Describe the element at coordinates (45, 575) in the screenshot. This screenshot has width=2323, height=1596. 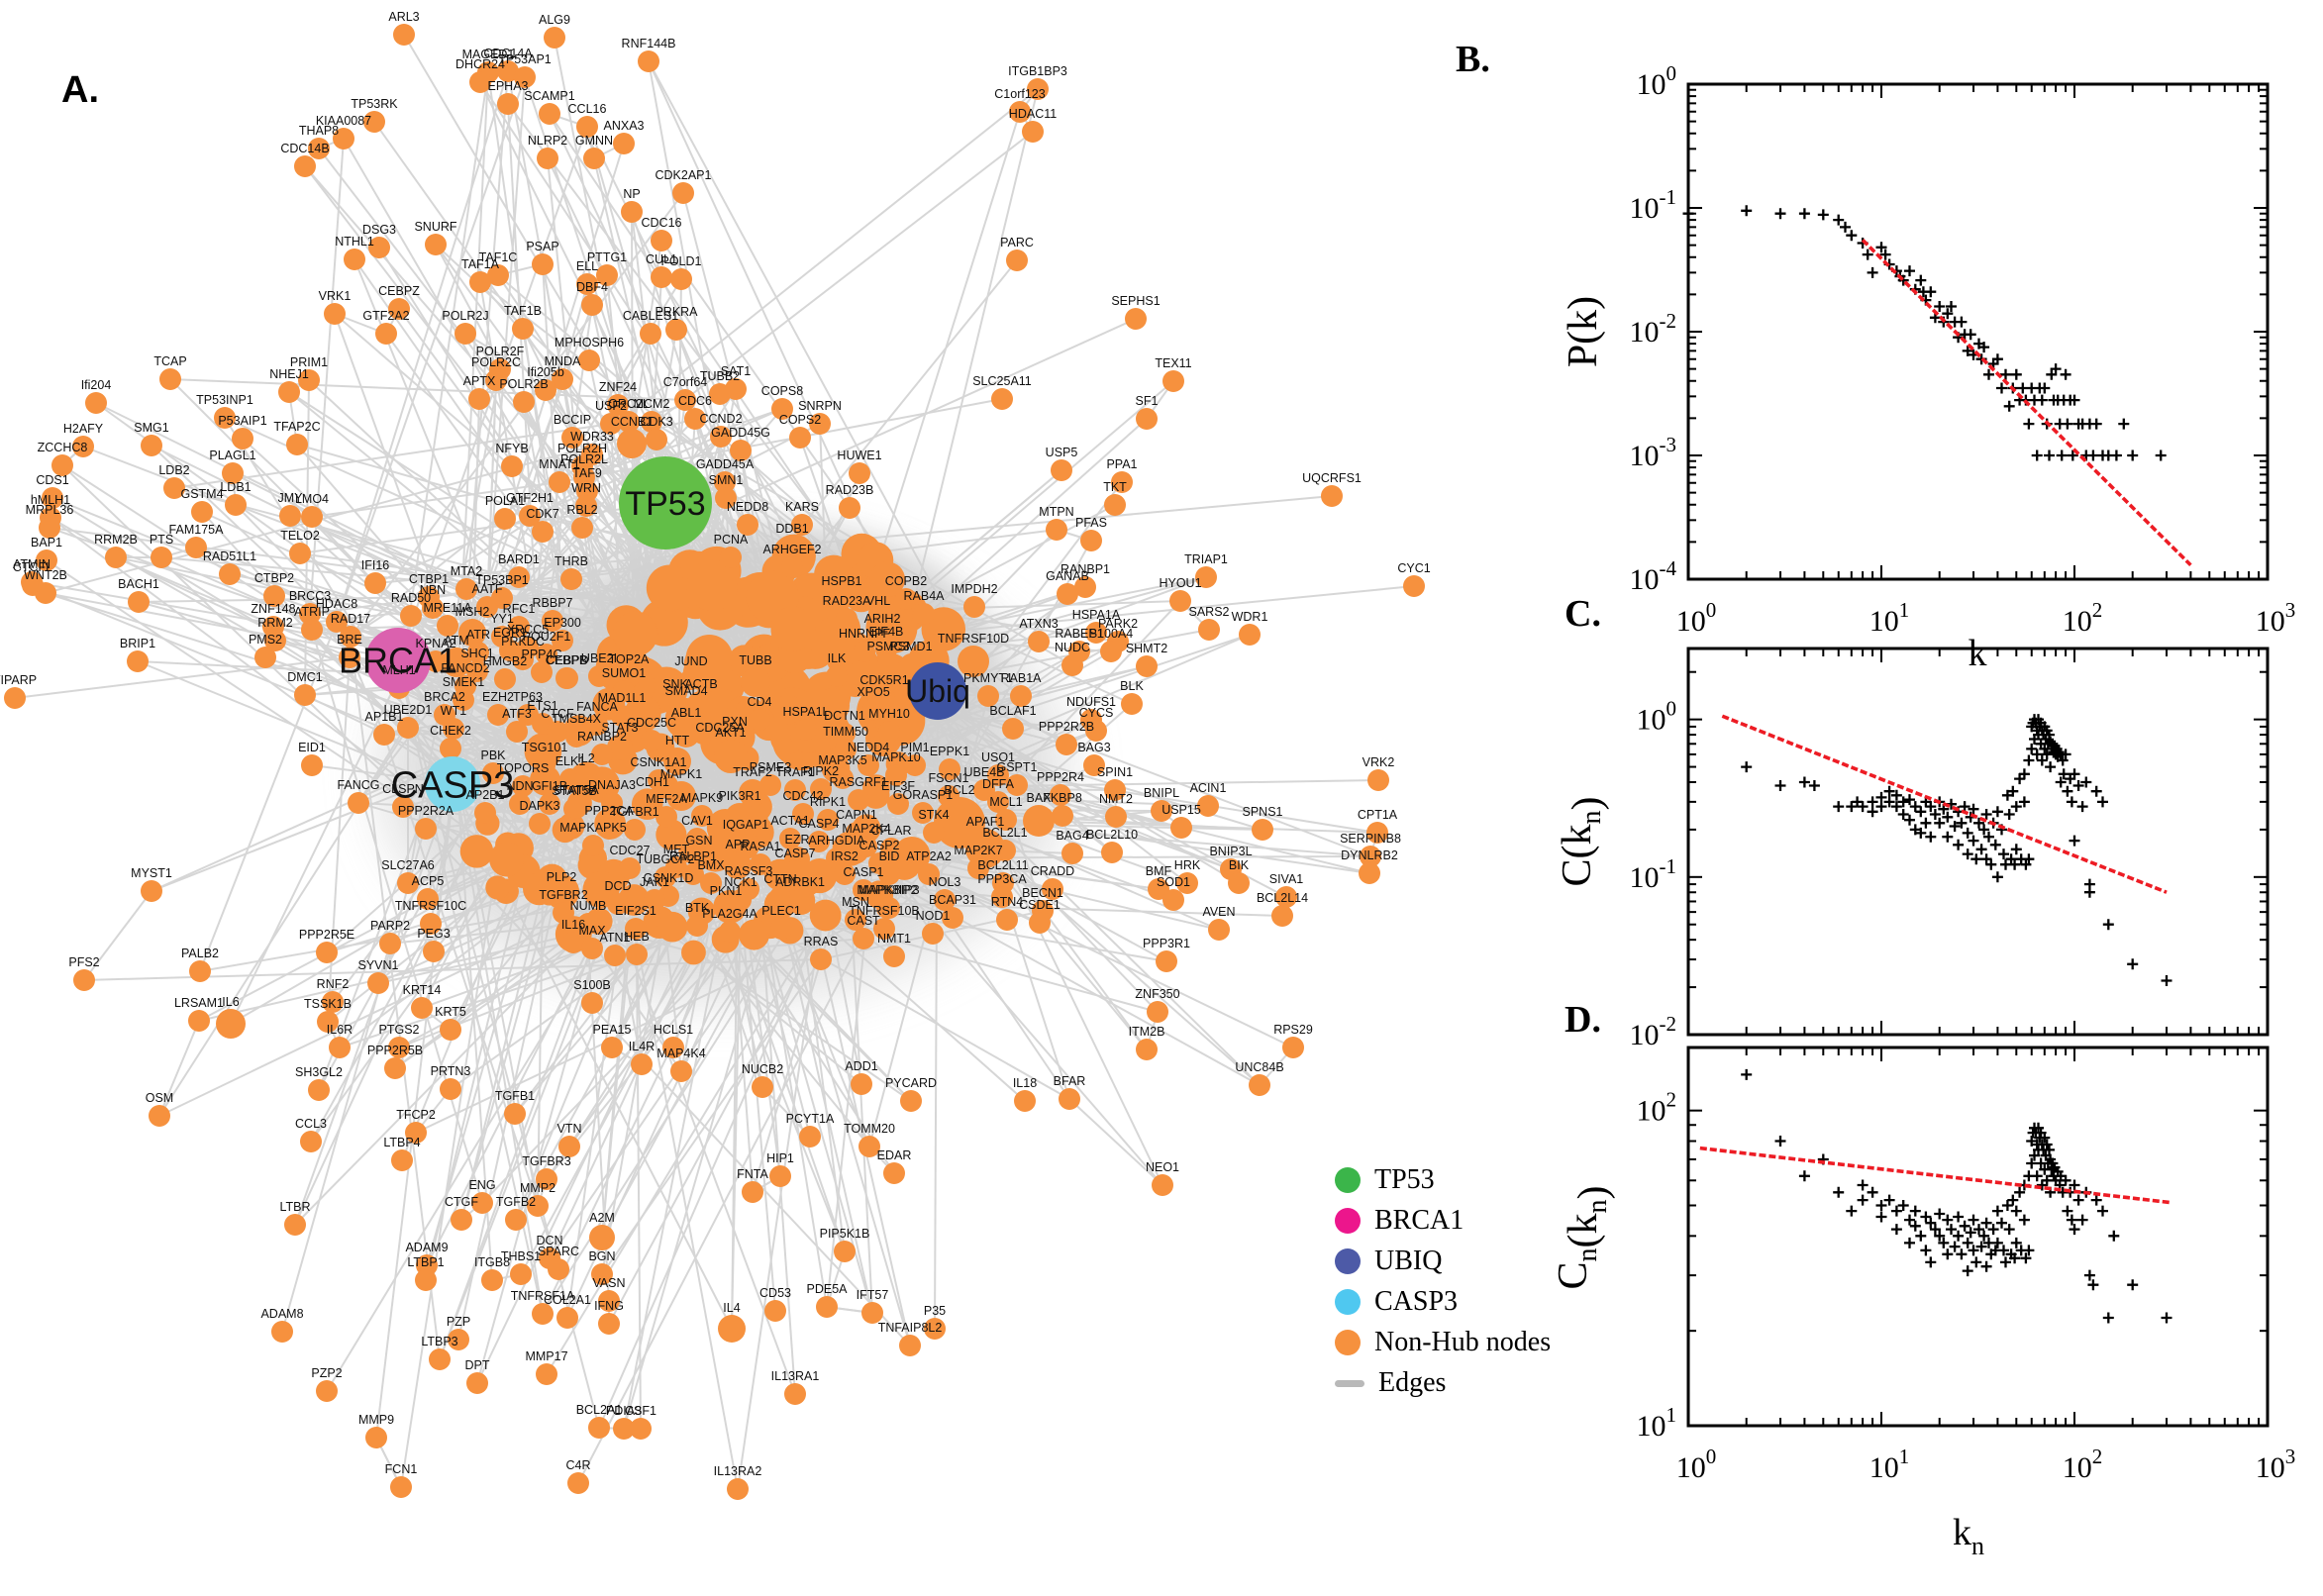
I see `svg-text: WNT2B` at that location.